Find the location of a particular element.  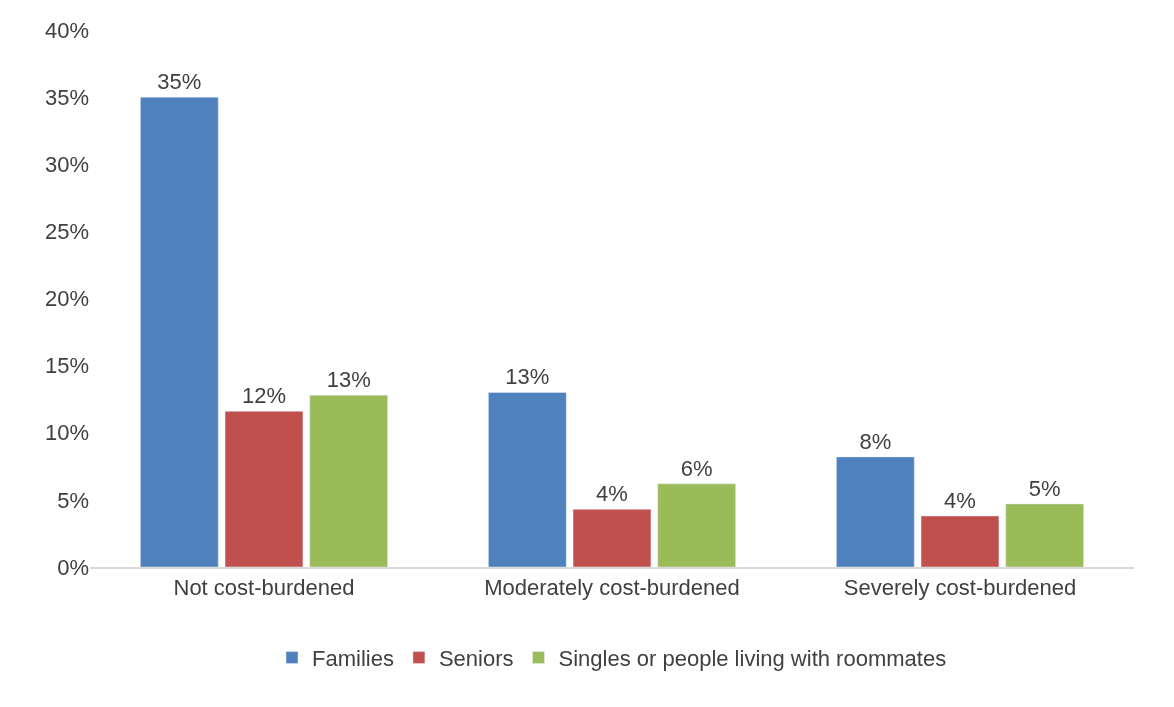

legend-label: Singles or people living with roommates is located at coordinates (752, 659).